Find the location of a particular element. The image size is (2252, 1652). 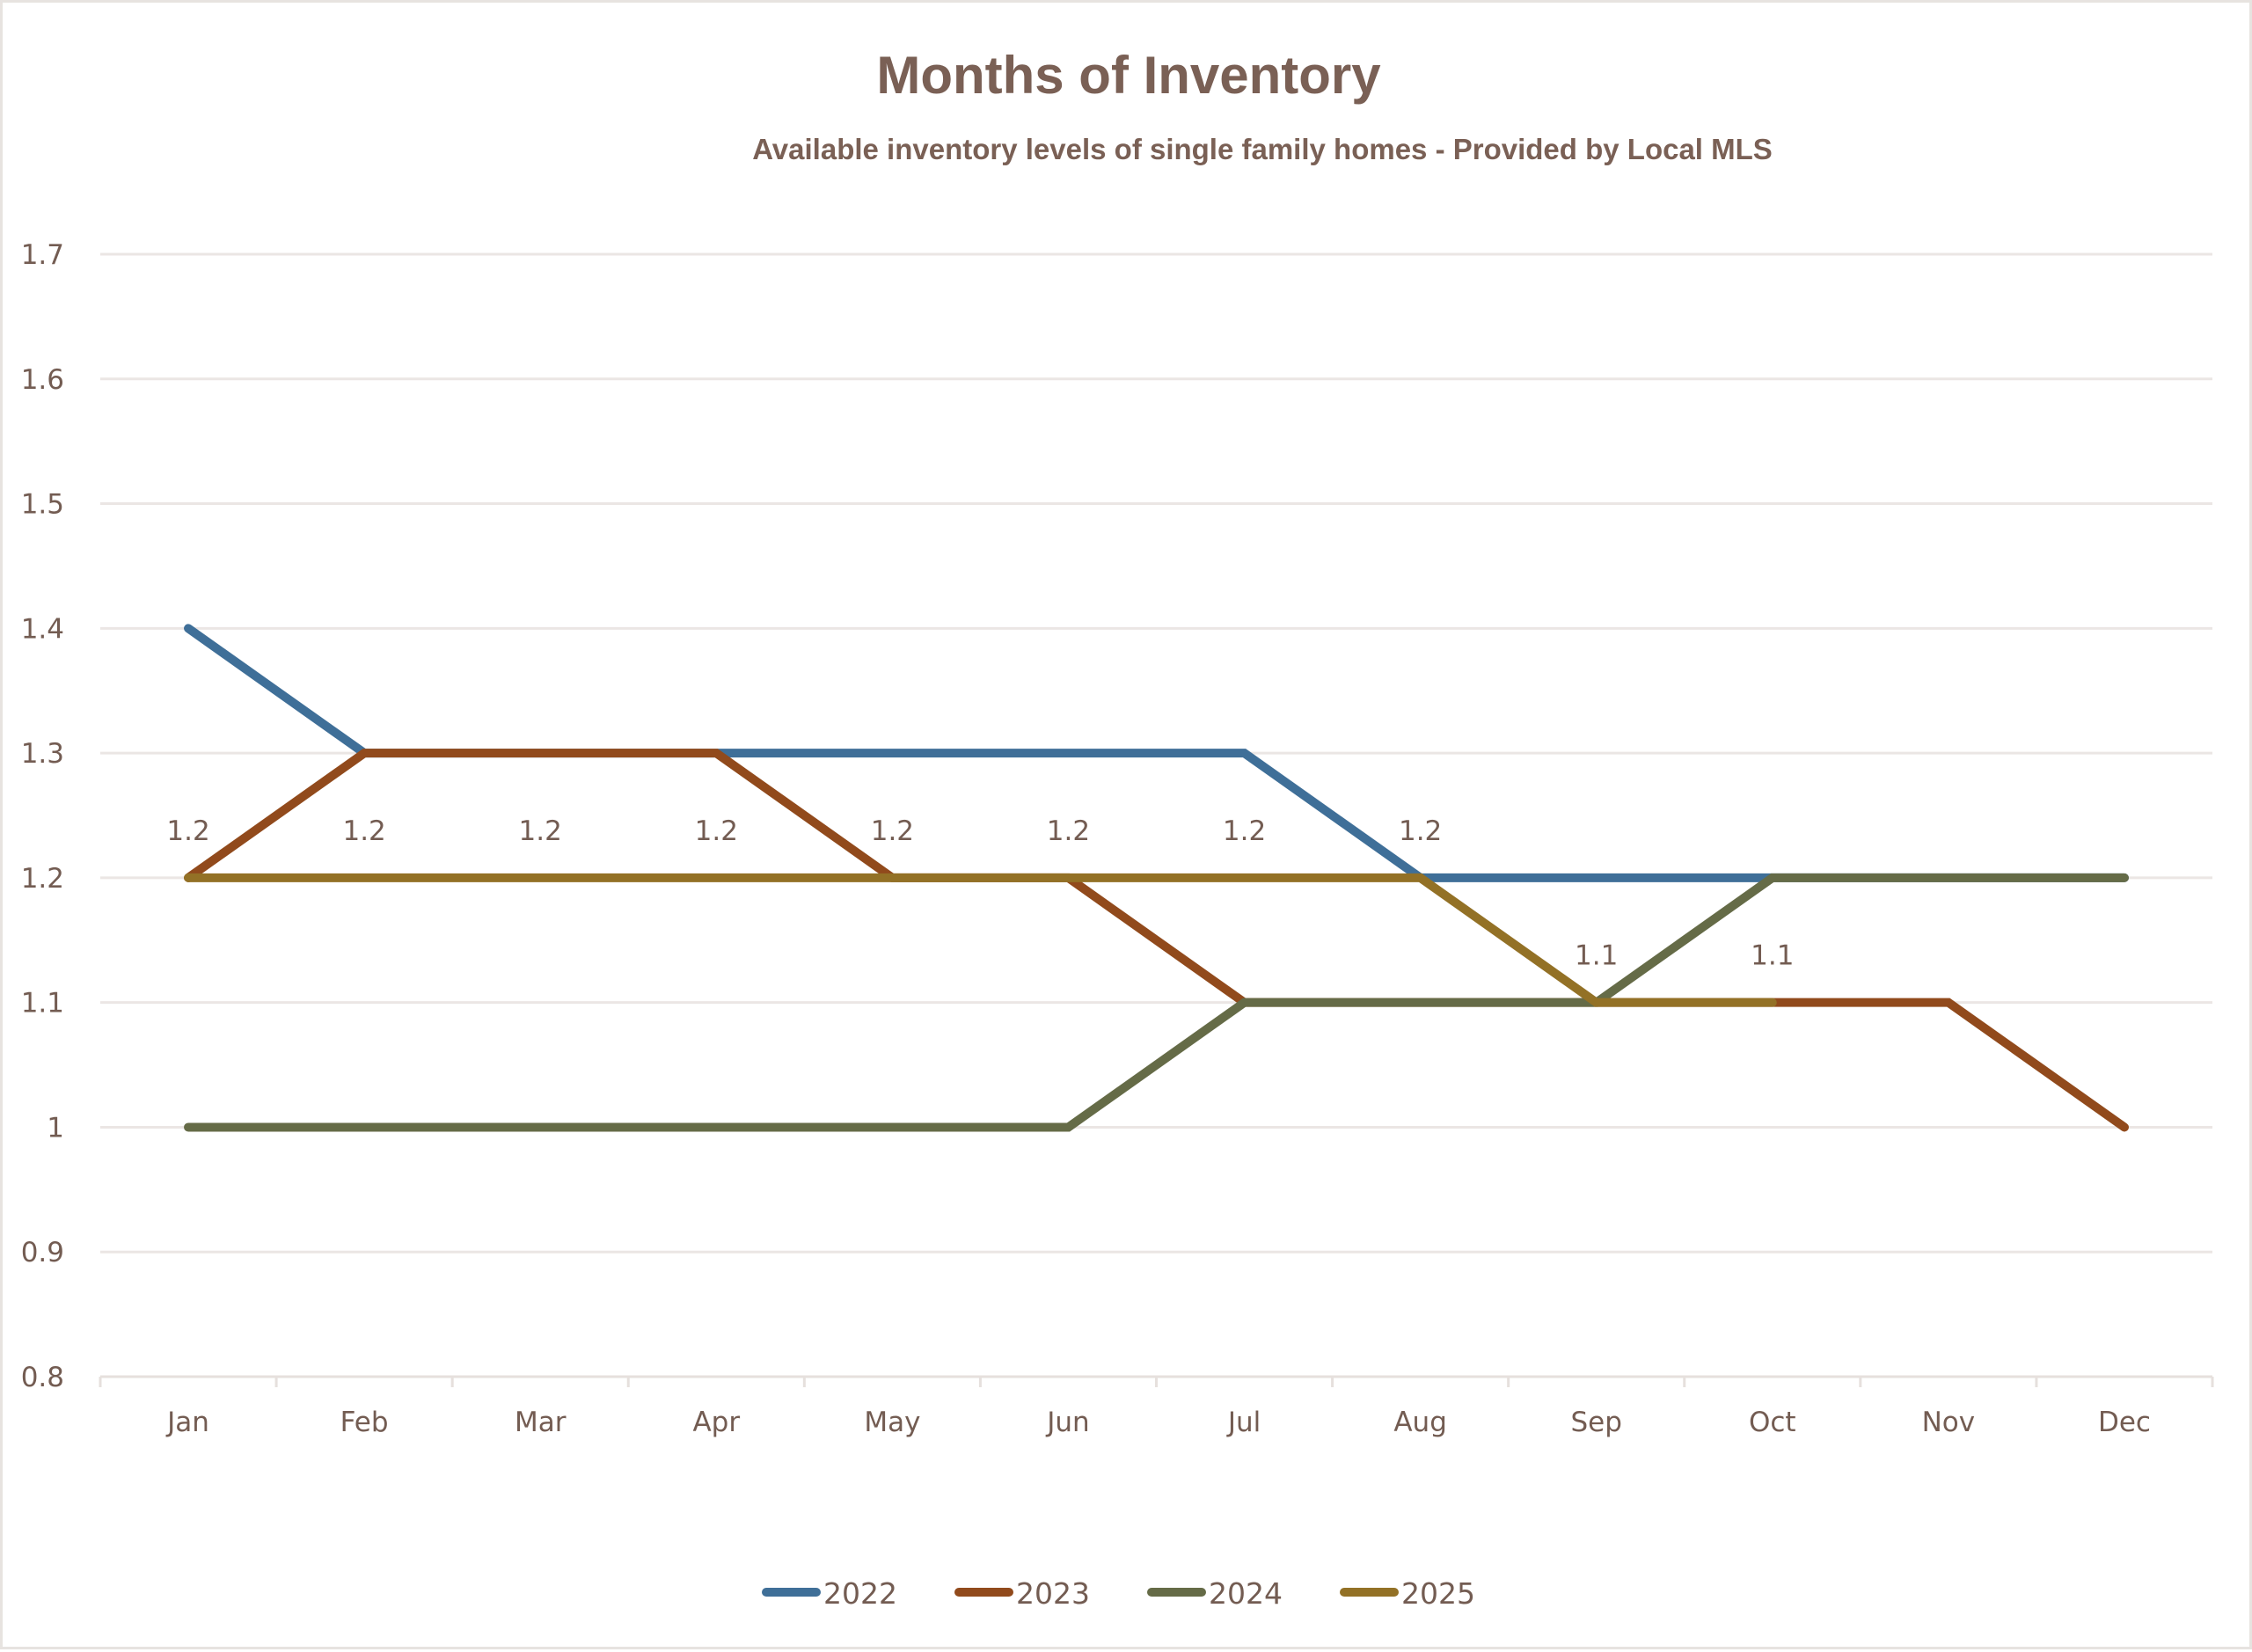

y-tick-label: 1.3 is located at coordinates (42, 754).